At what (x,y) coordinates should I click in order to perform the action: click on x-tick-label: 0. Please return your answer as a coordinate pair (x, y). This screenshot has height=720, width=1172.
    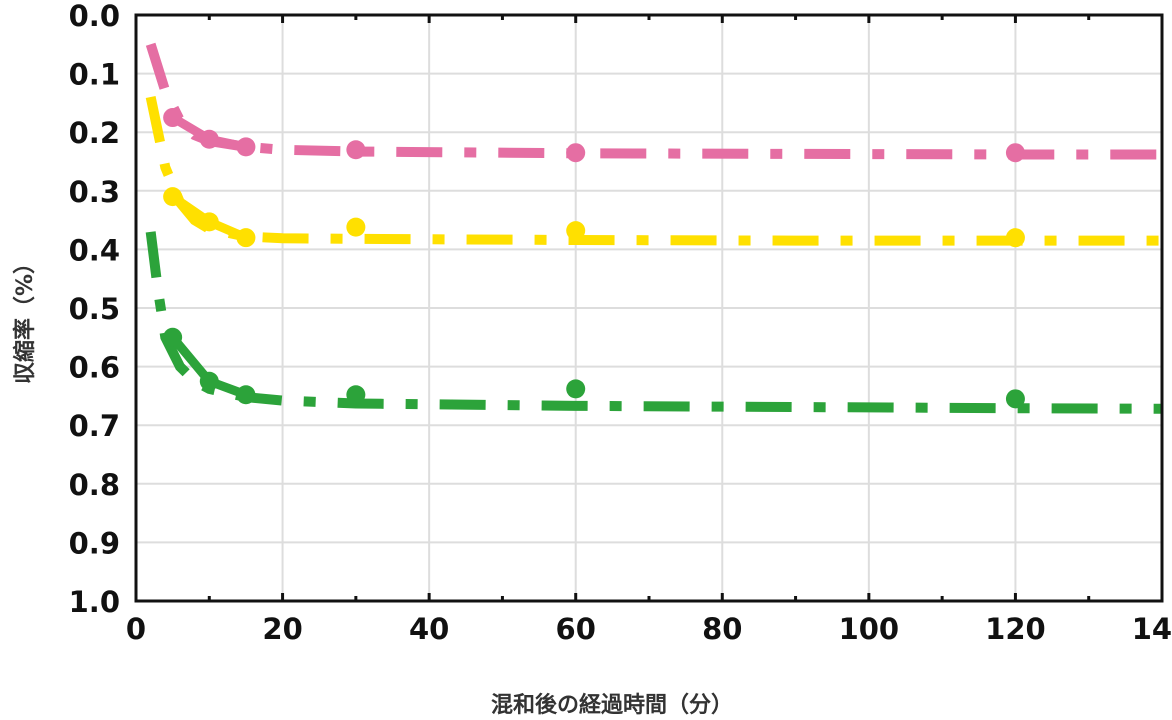
    Looking at the image, I should click on (136, 629).